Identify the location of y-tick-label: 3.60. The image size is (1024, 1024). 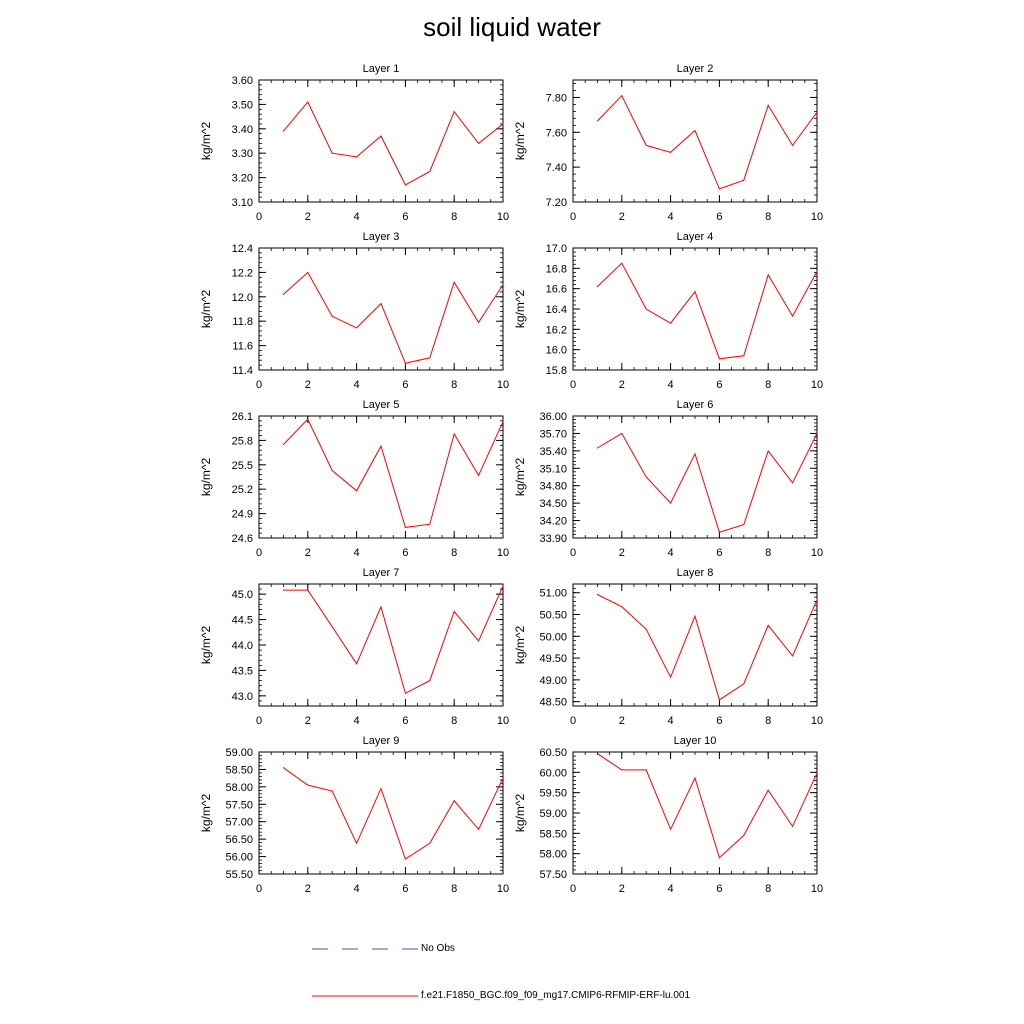
(242, 81).